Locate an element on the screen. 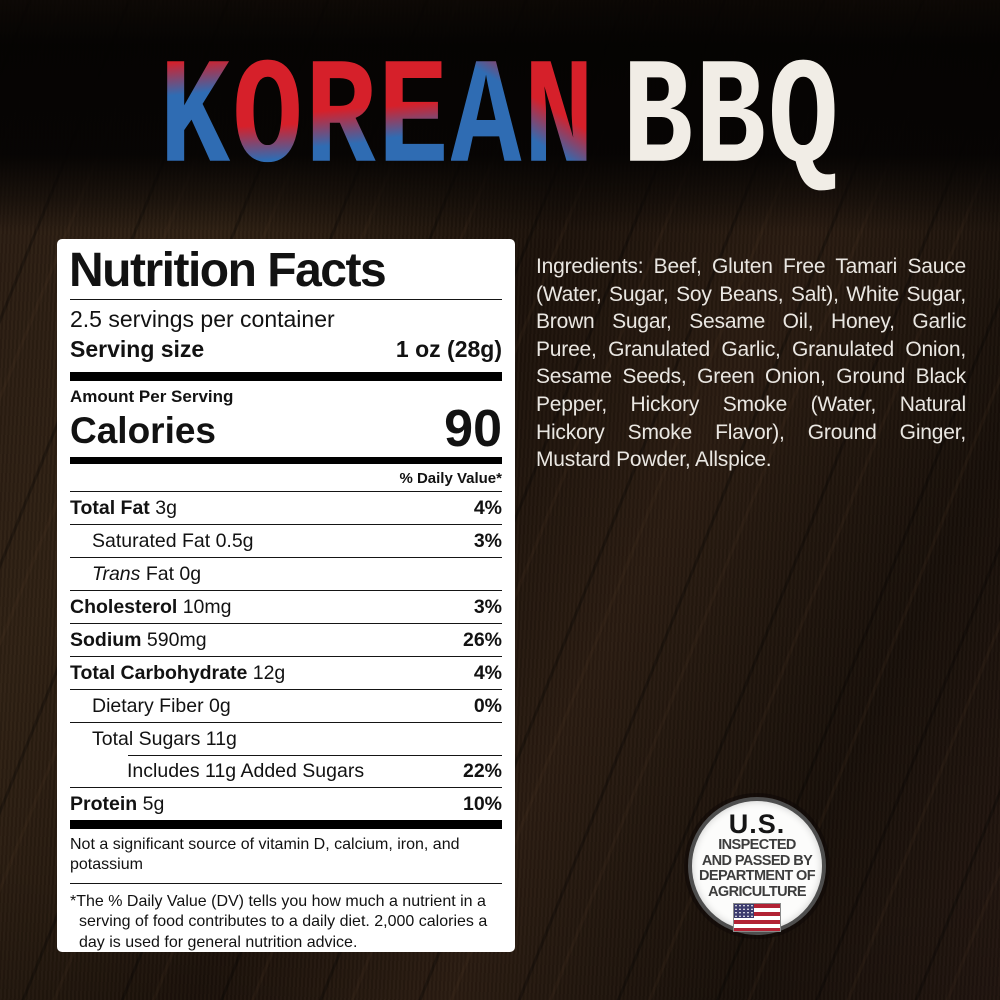 This screenshot has height=1000, width=1000. seal-text-line: AGRICULTURE is located at coordinates (757, 891).